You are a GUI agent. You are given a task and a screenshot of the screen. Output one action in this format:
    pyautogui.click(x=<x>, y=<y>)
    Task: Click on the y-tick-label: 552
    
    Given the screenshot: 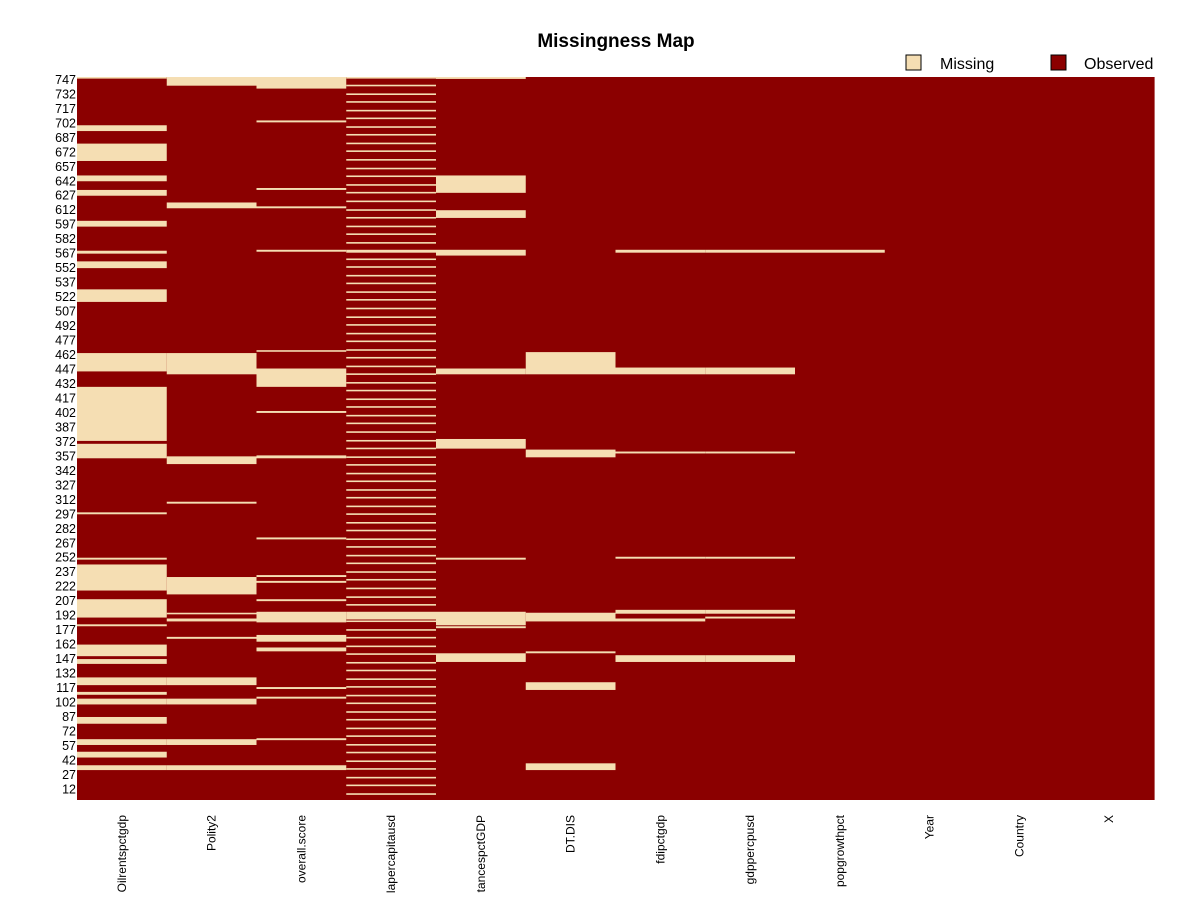 What is the action you would take?
    pyautogui.click(x=65, y=268)
    